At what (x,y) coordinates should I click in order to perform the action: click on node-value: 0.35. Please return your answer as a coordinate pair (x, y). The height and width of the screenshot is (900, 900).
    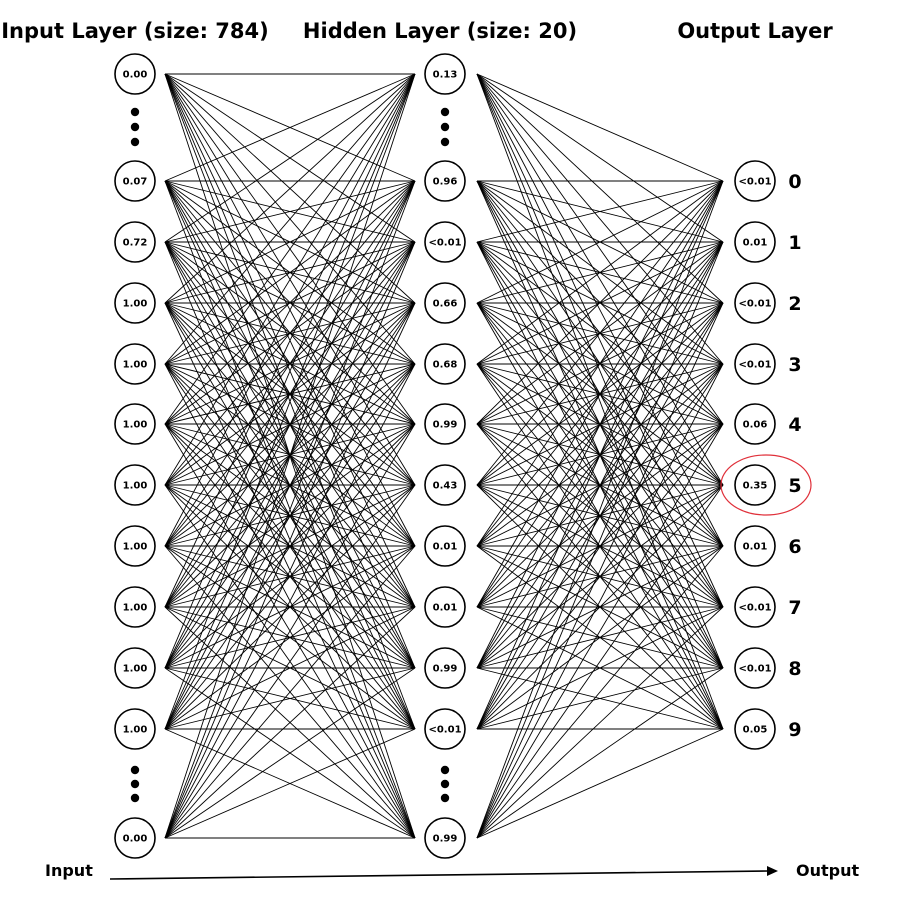
    Looking at the image, I should click on (755, 486).